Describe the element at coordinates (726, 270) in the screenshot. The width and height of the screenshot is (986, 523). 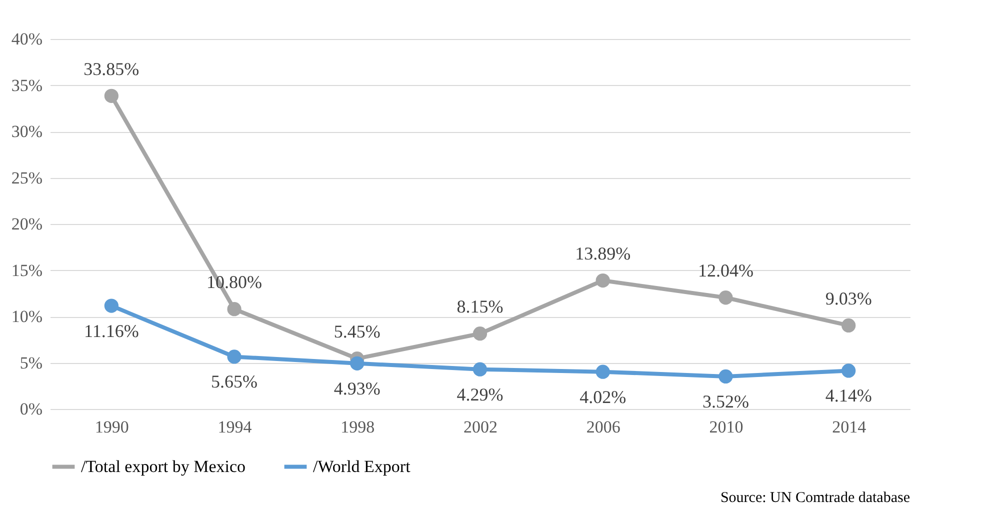
I see `data-label: 12.04%` at that location.